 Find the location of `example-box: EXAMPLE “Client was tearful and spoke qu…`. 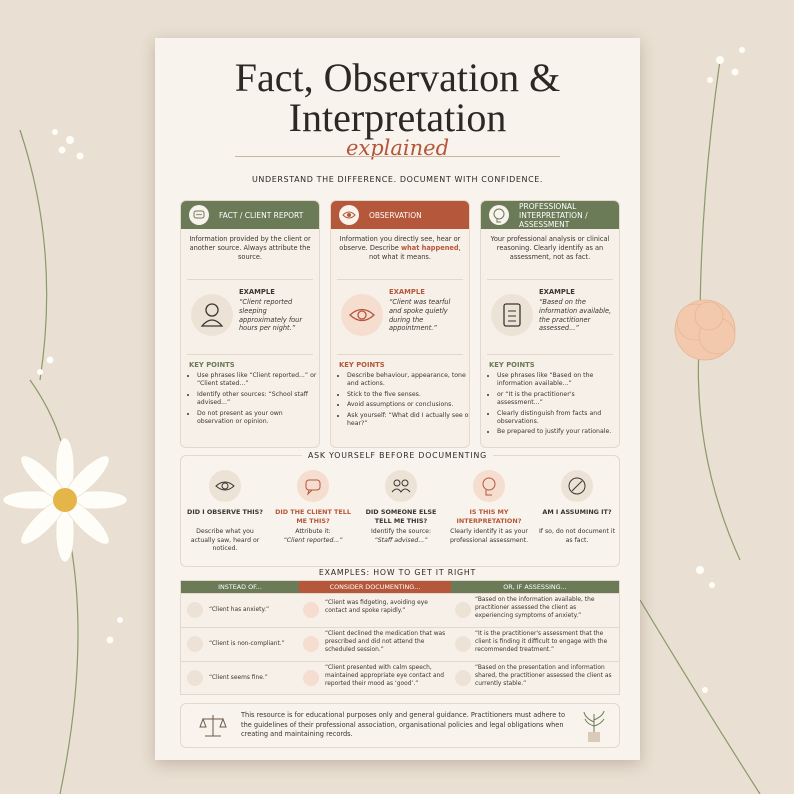

example-box: EXAMPLE “Client was tearful and spoke qu… is located at coordinates (400, 317).